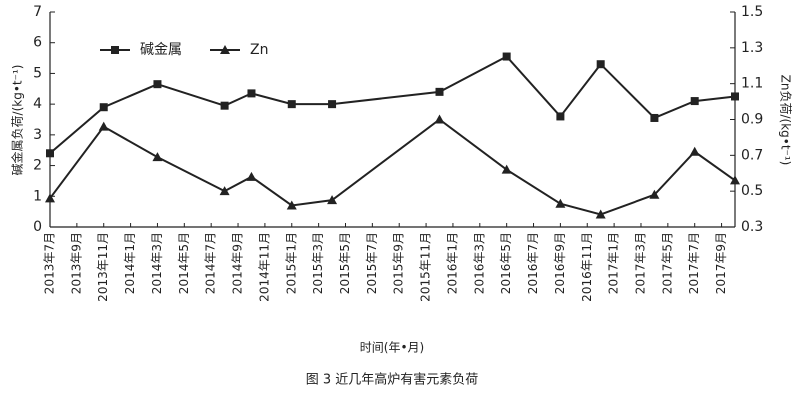  I want to click on y-axis-label: 碱金属负荷/(kg•t⁻¹), so click(17, 120).